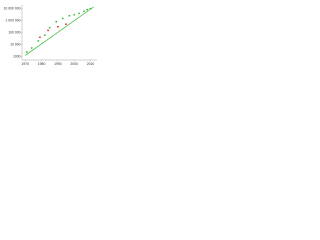 This screenshot has width=320, height=240. Describe the element at coordinates (15, 44) in the screenshot. I see `y-tick-label: 10 000` at that location.